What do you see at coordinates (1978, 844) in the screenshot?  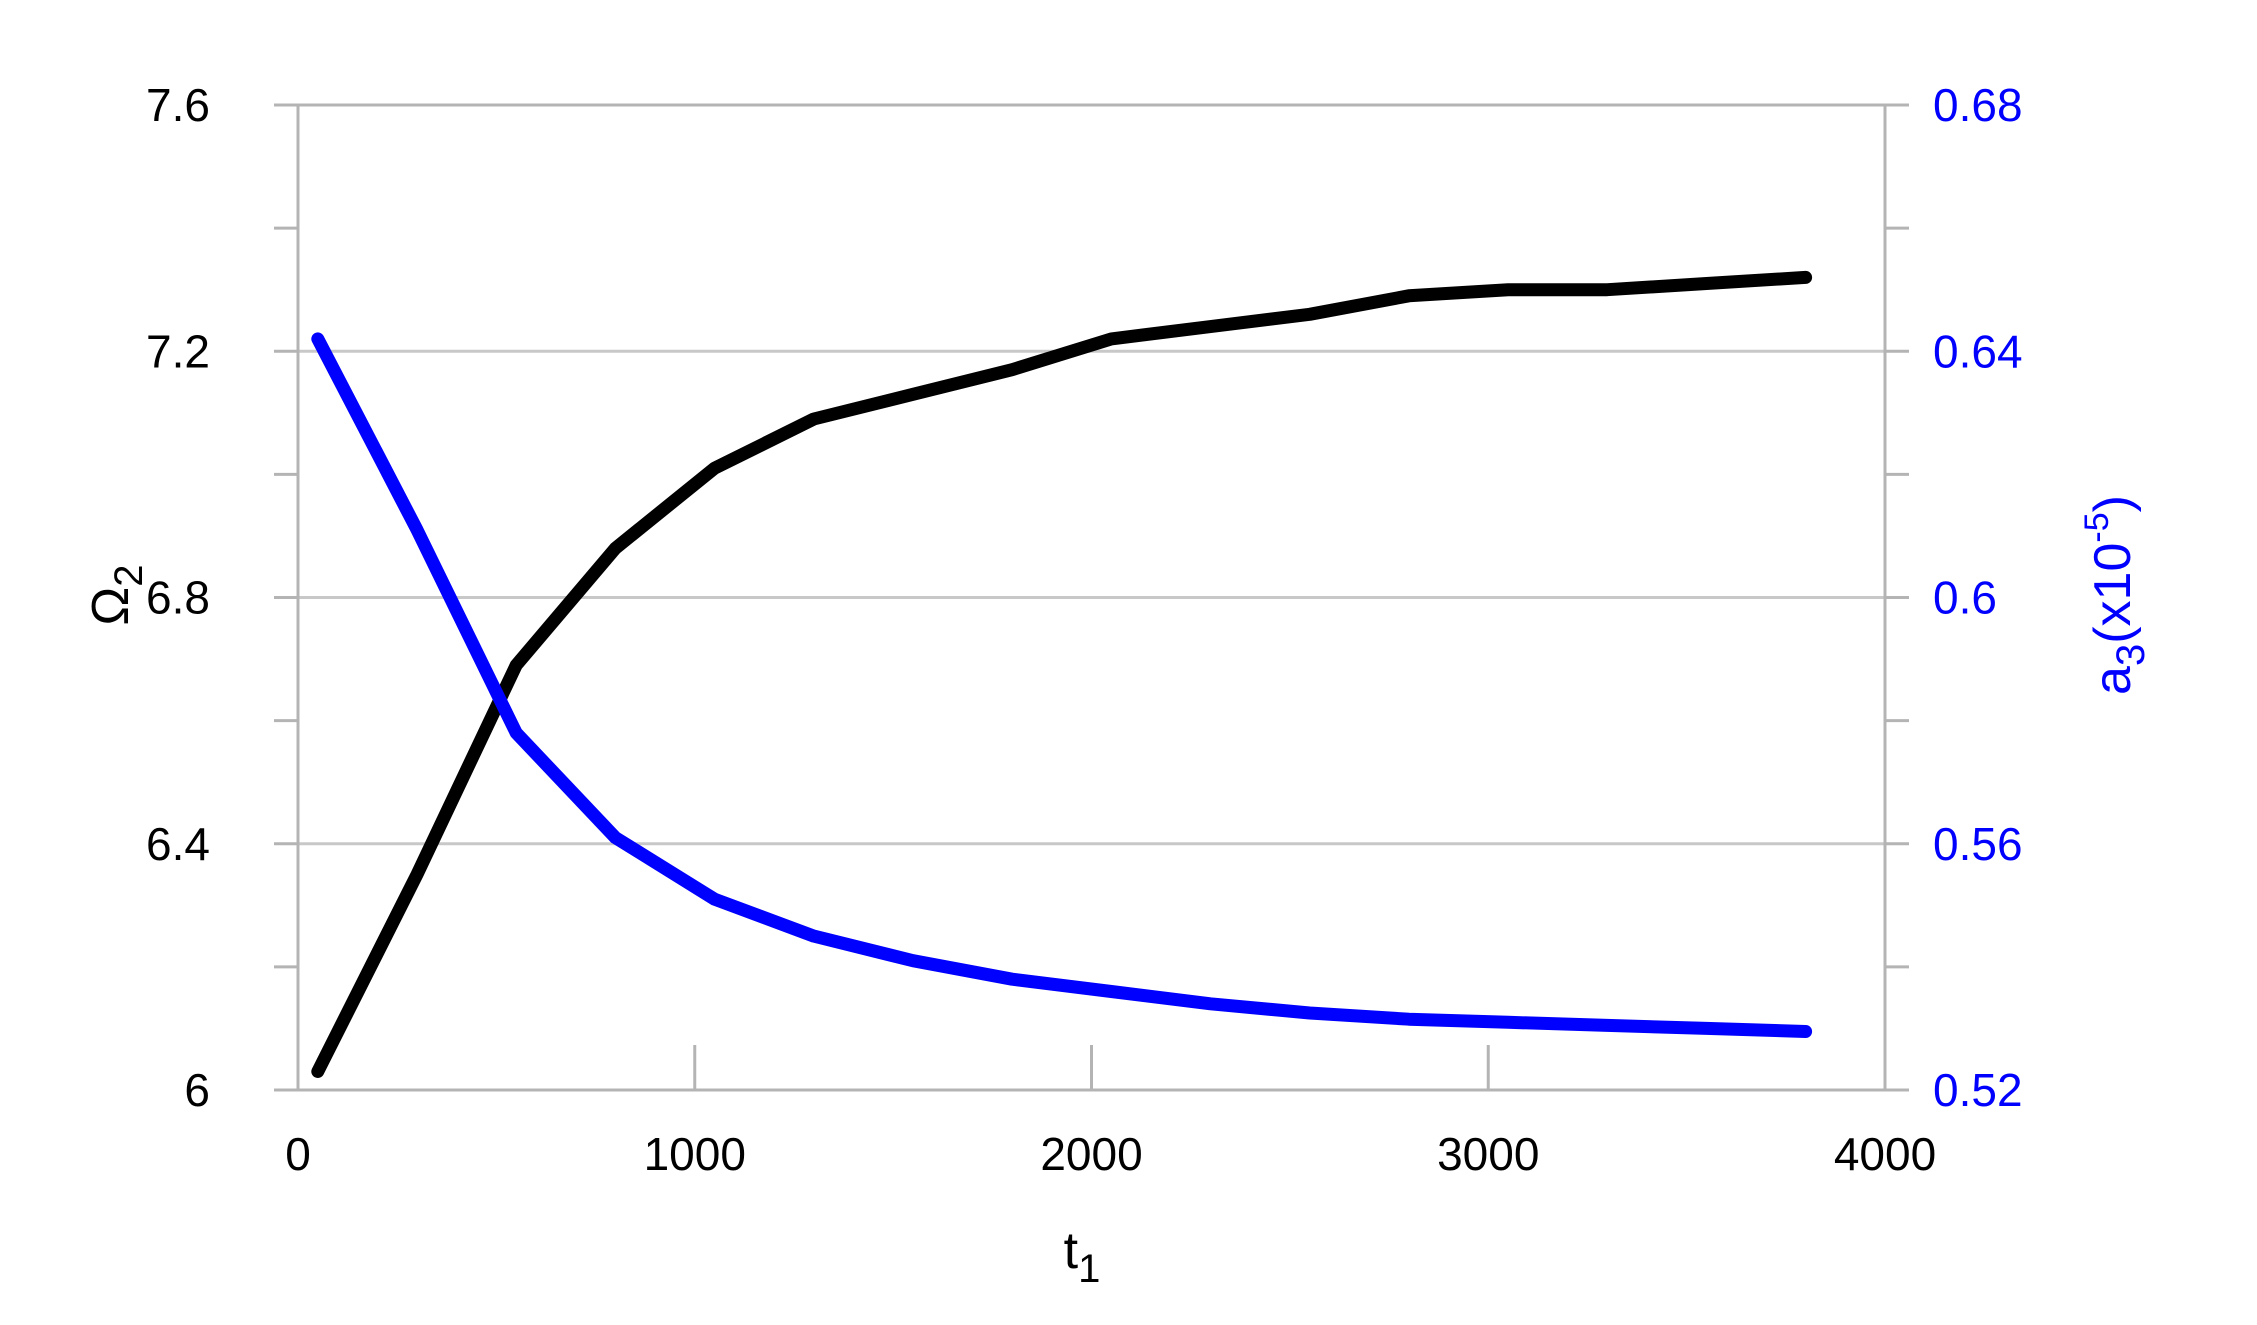 I see `y-right-tick-label: 0.56` at bounding box center [1978, 844].